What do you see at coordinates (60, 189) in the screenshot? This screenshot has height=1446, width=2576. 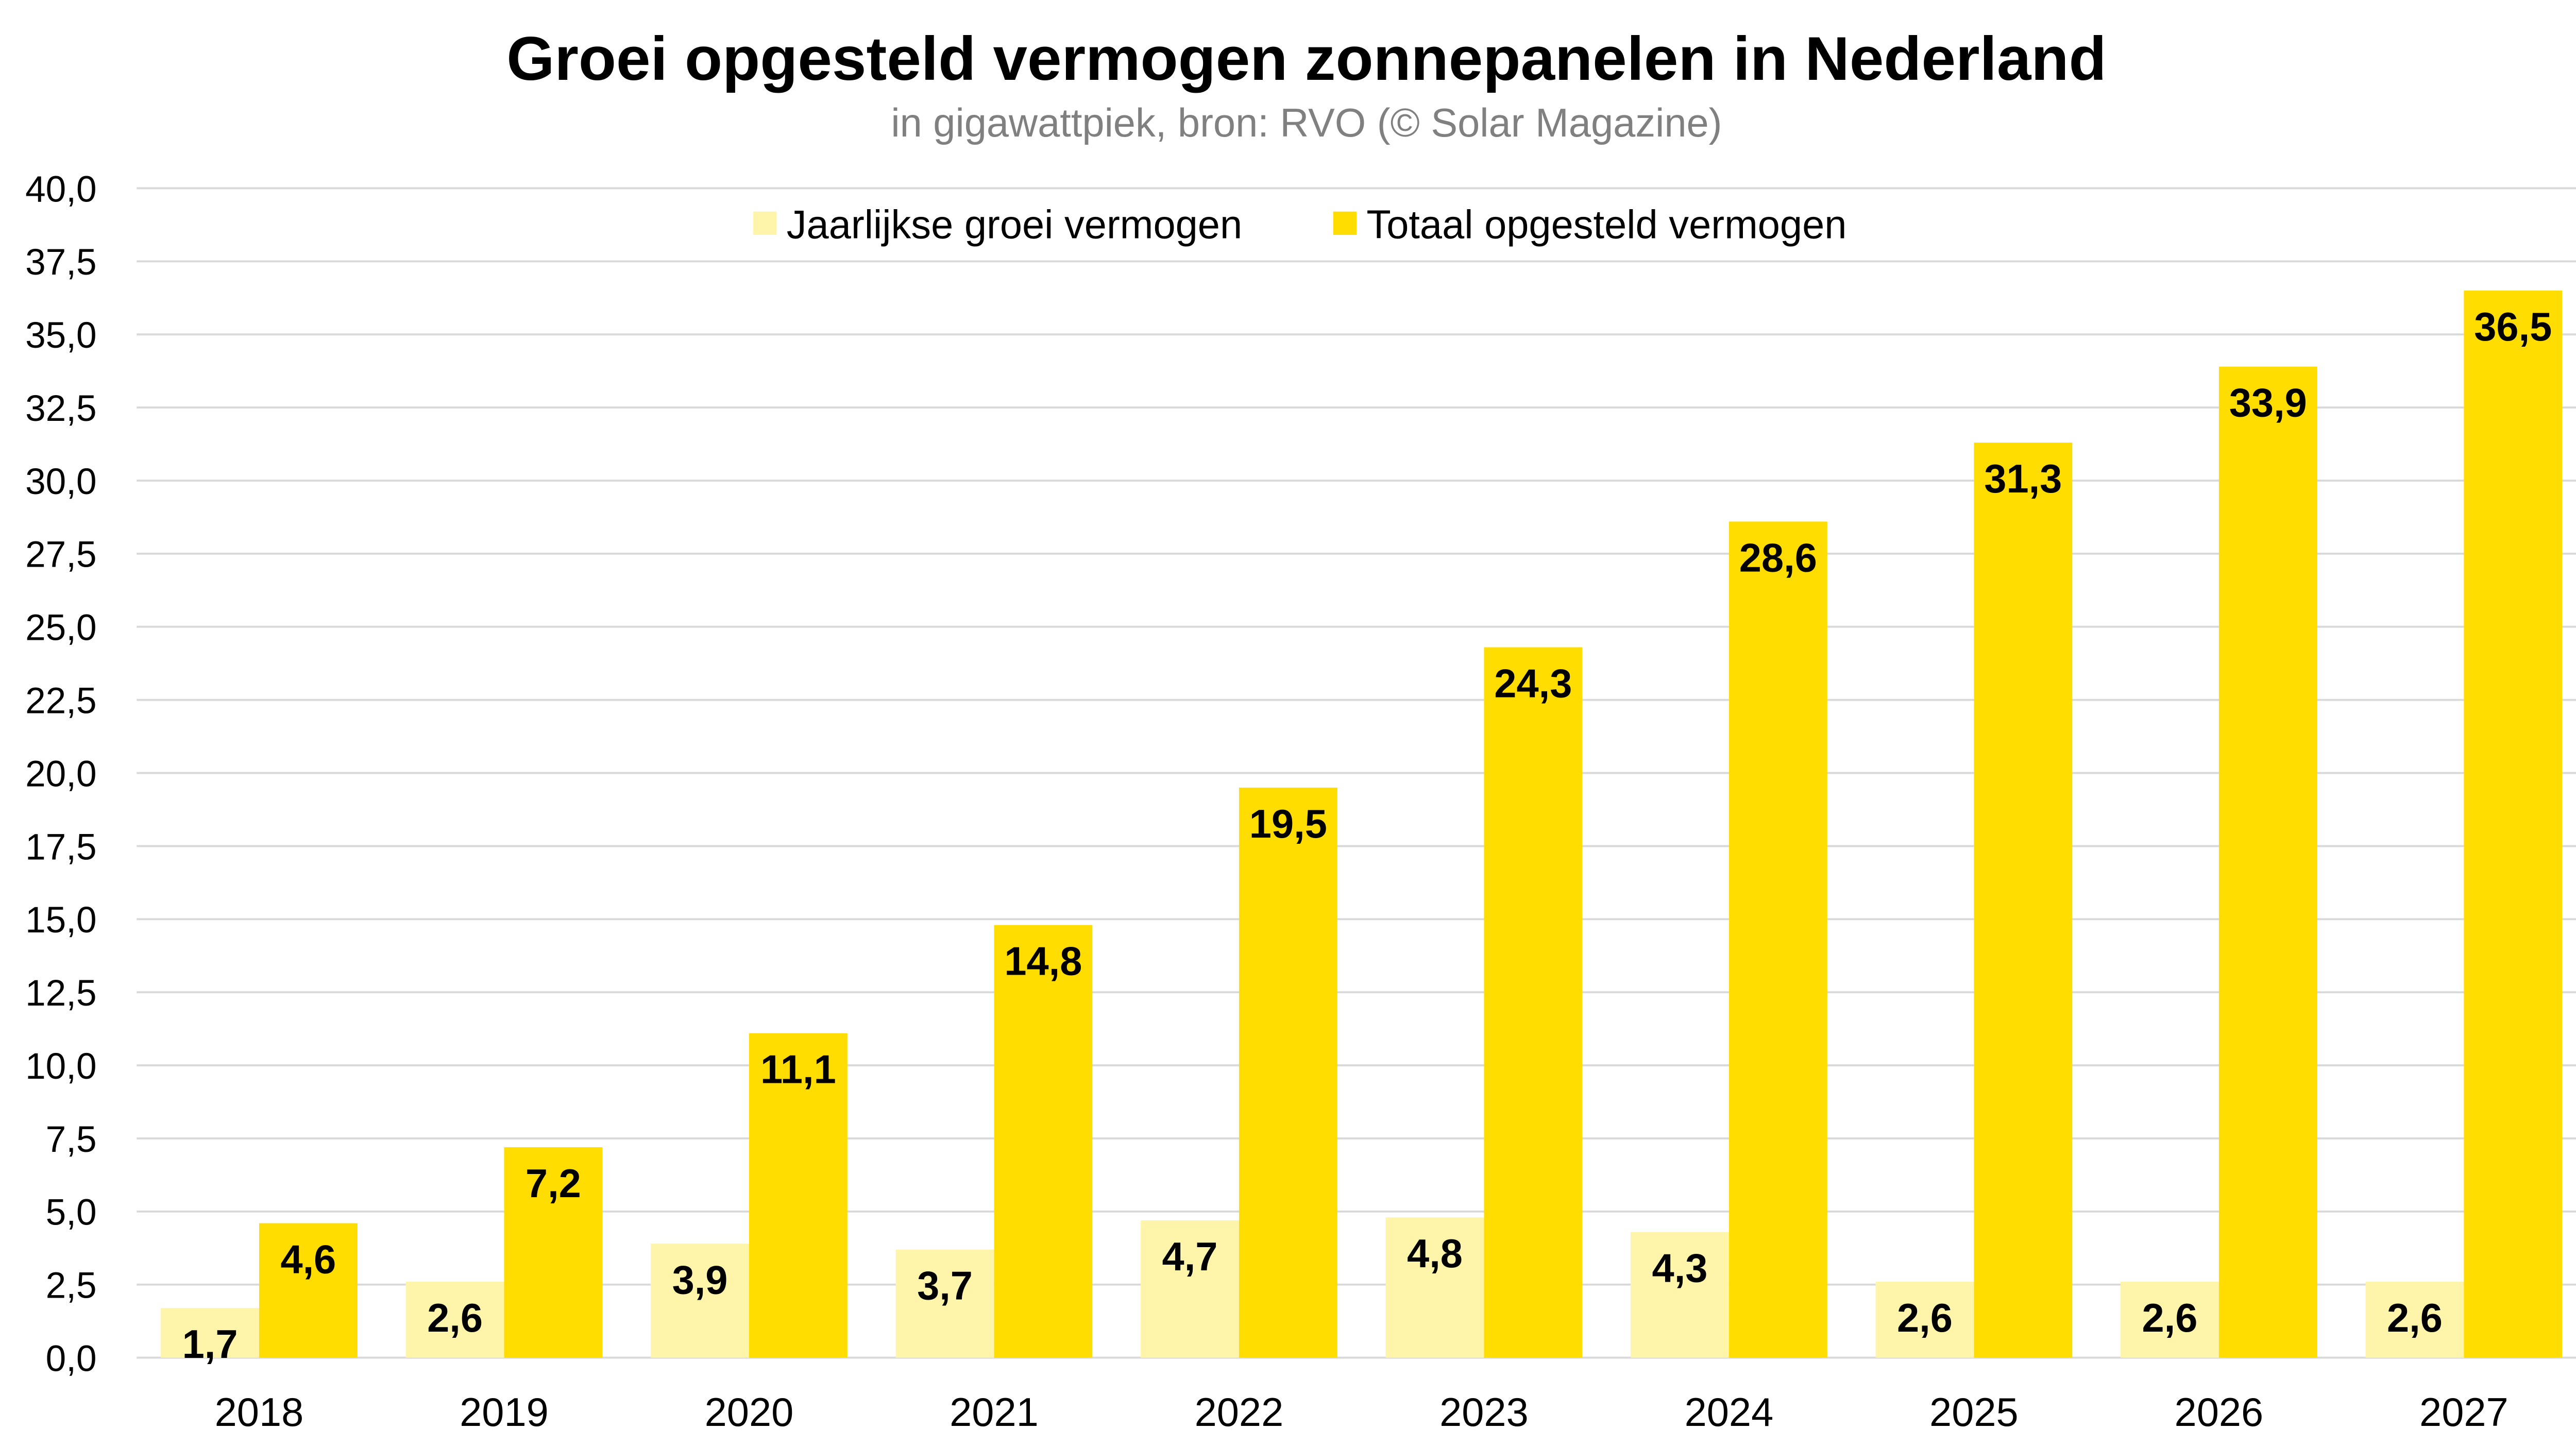 I see `y-tick-label: 40,0` at bounding box center [60, 189].